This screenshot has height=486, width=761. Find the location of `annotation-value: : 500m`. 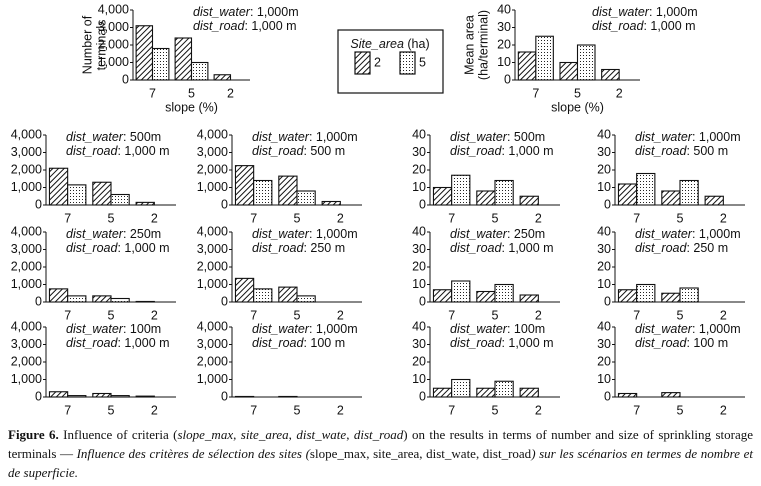

annotation-value: : 500m is located at coordinates (526, 137).